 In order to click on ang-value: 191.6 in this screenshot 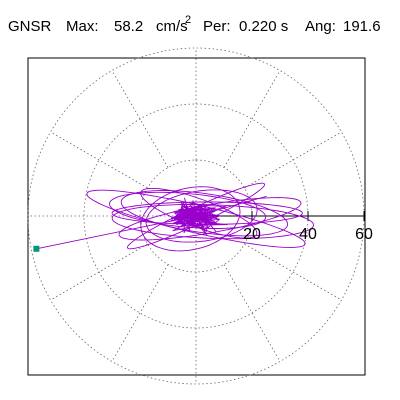, I will do `click(362, 26)`.